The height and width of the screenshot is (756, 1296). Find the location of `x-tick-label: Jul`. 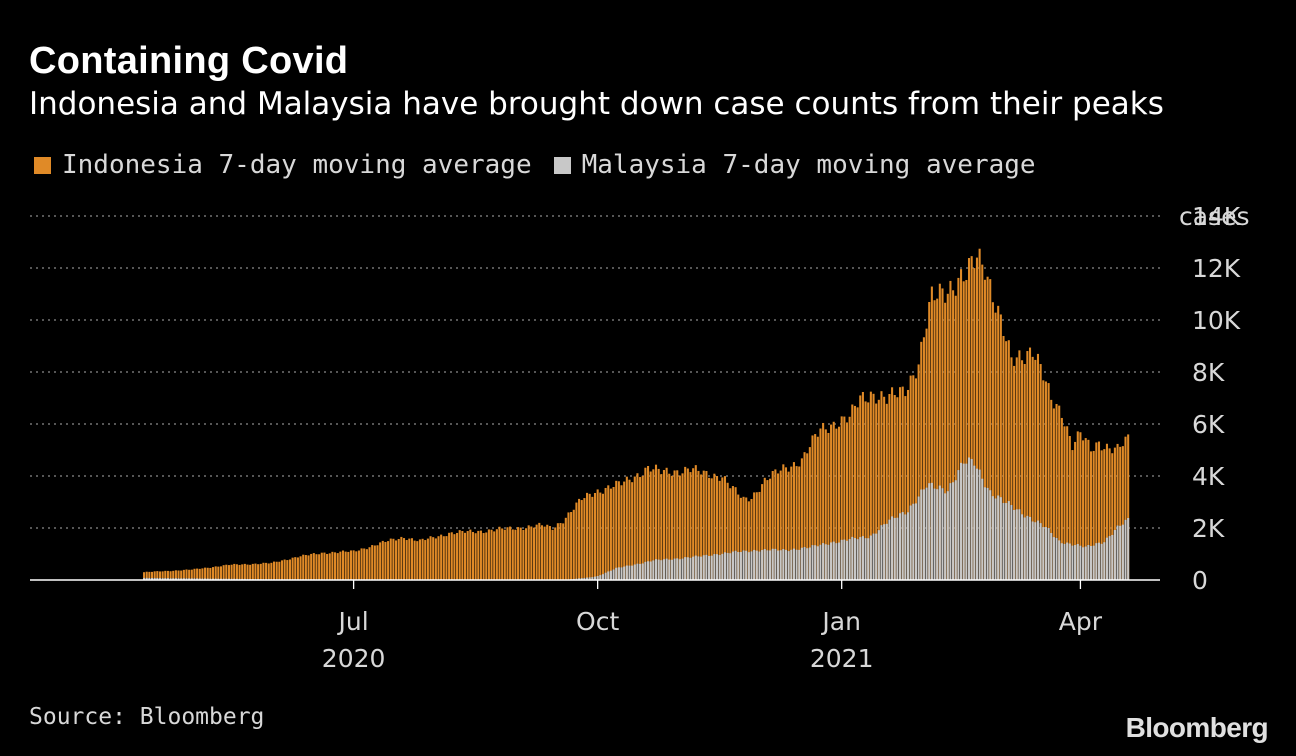

x-tick-label: Jul is located at coordinates (353, 621).